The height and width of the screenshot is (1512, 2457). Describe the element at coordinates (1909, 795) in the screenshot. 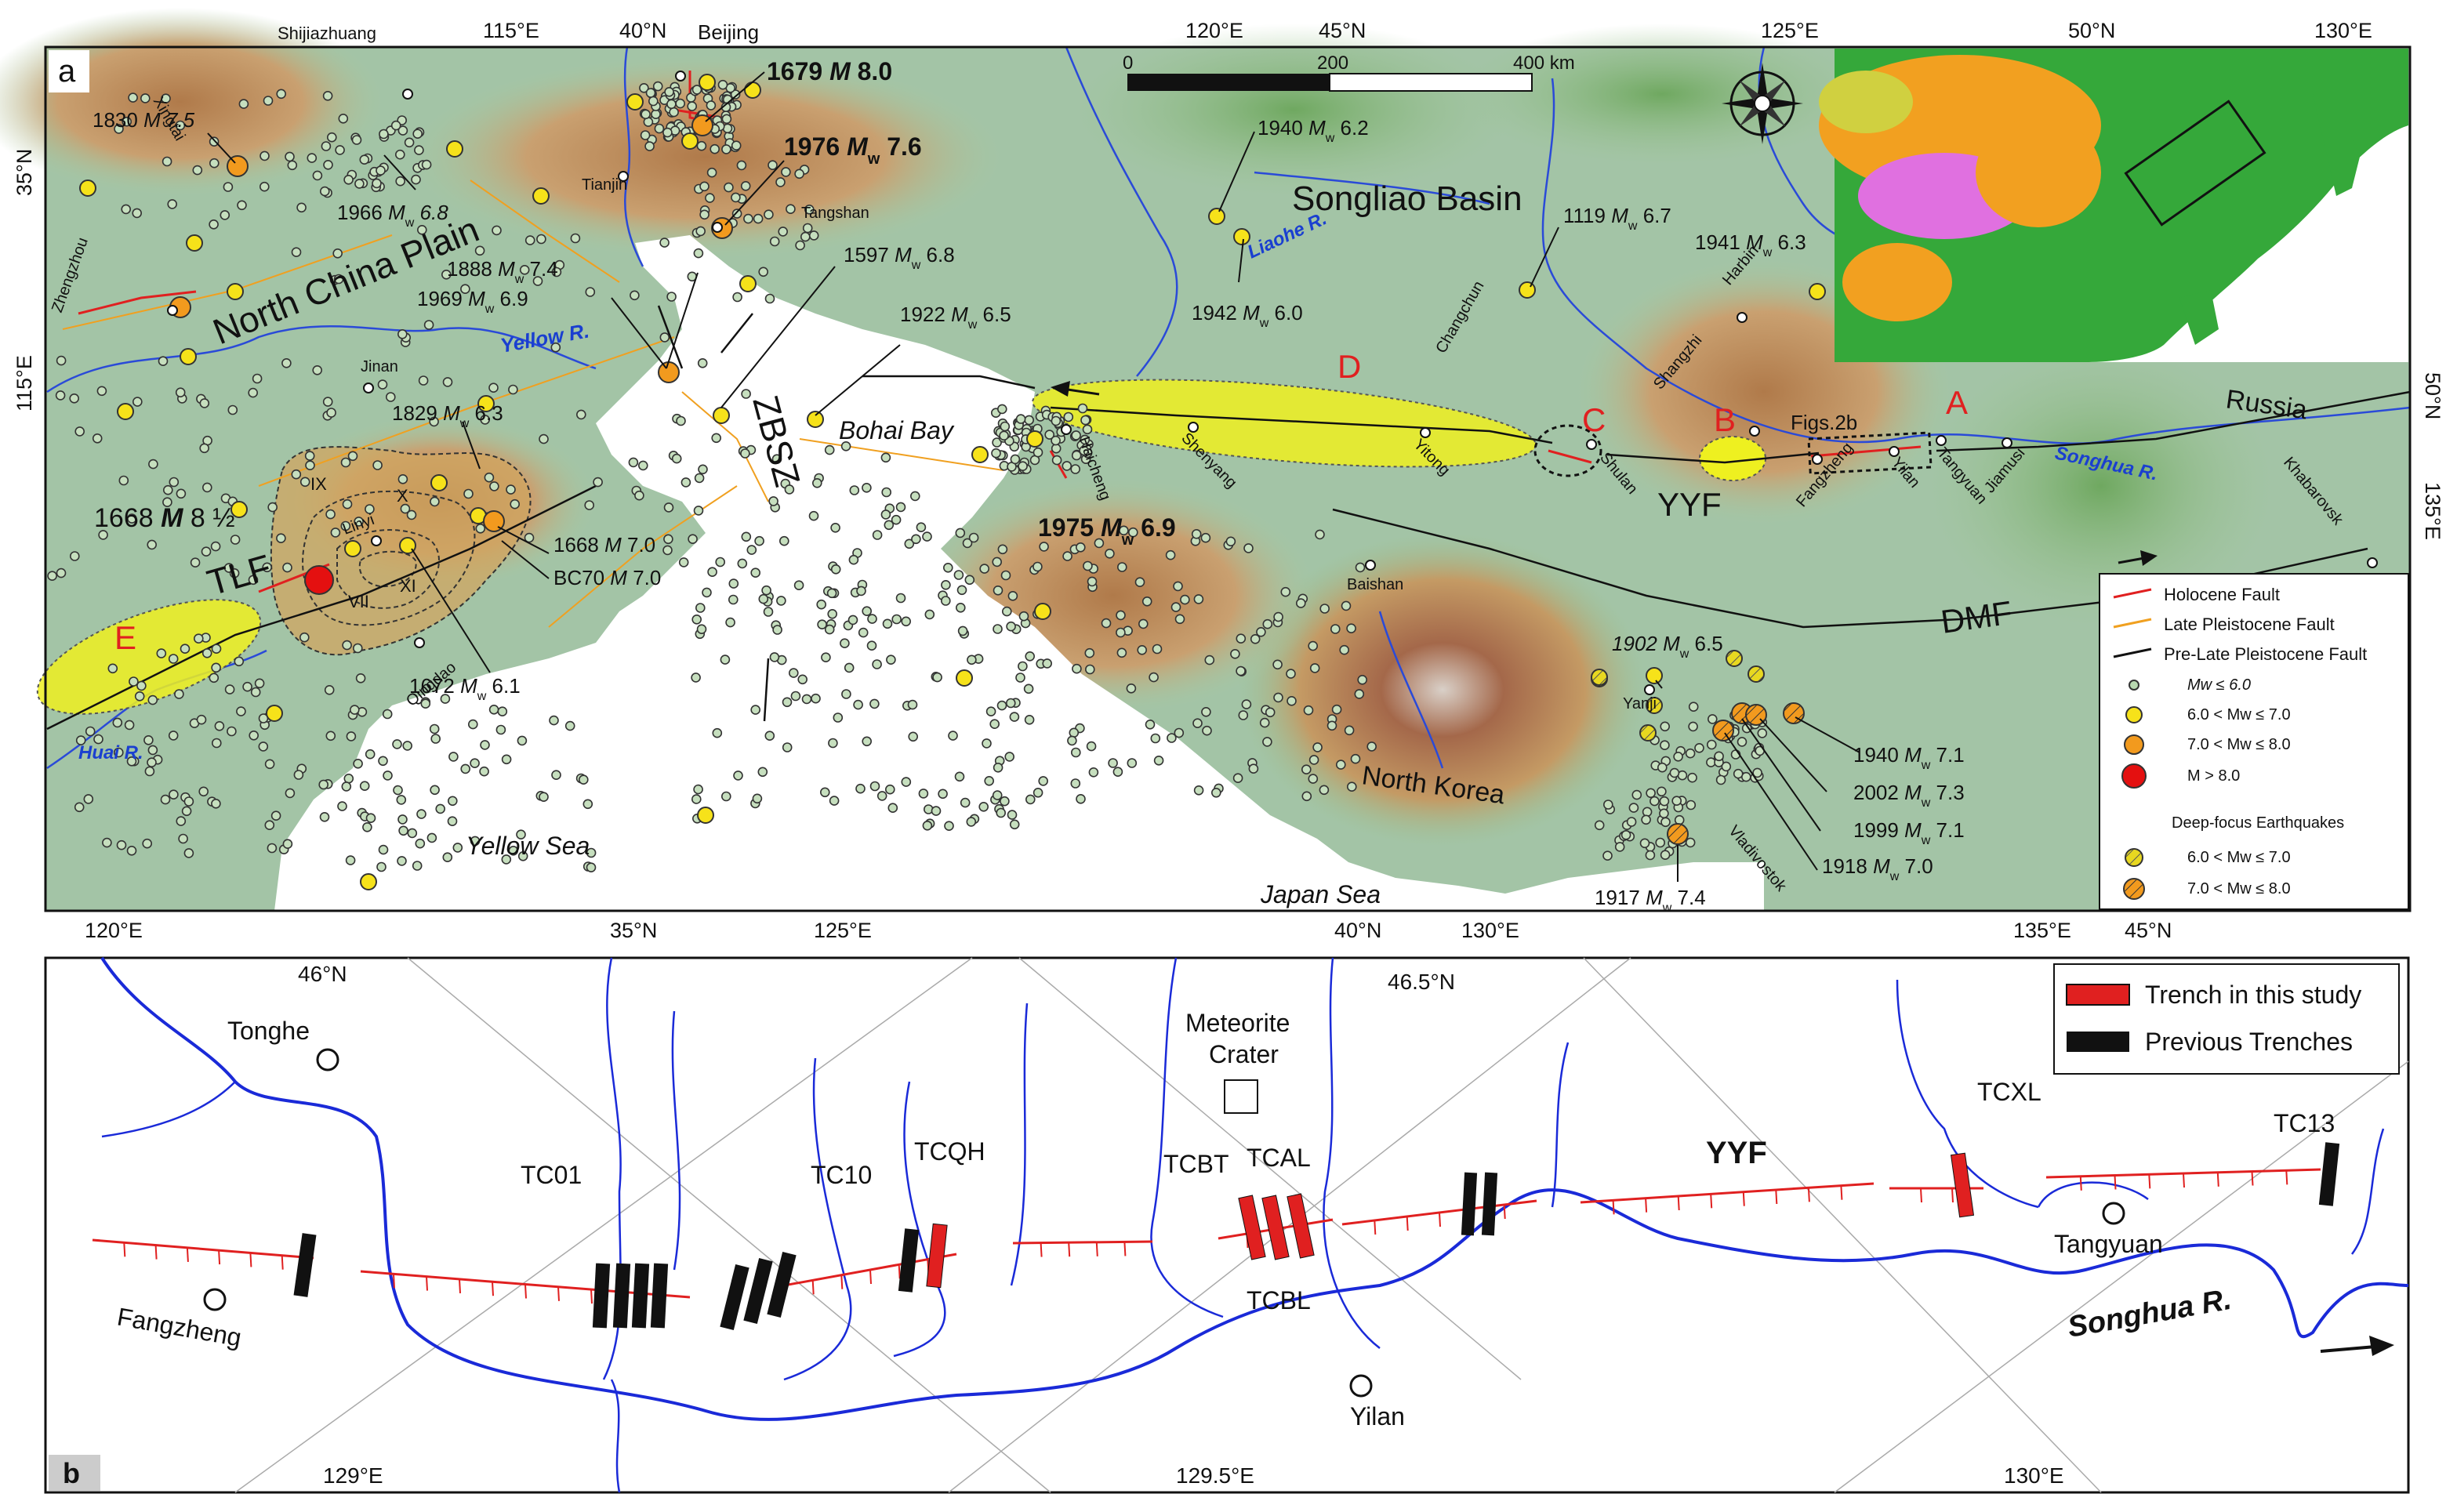

I see `eq-2002-label: 2002 Mw 7.3` at that location.